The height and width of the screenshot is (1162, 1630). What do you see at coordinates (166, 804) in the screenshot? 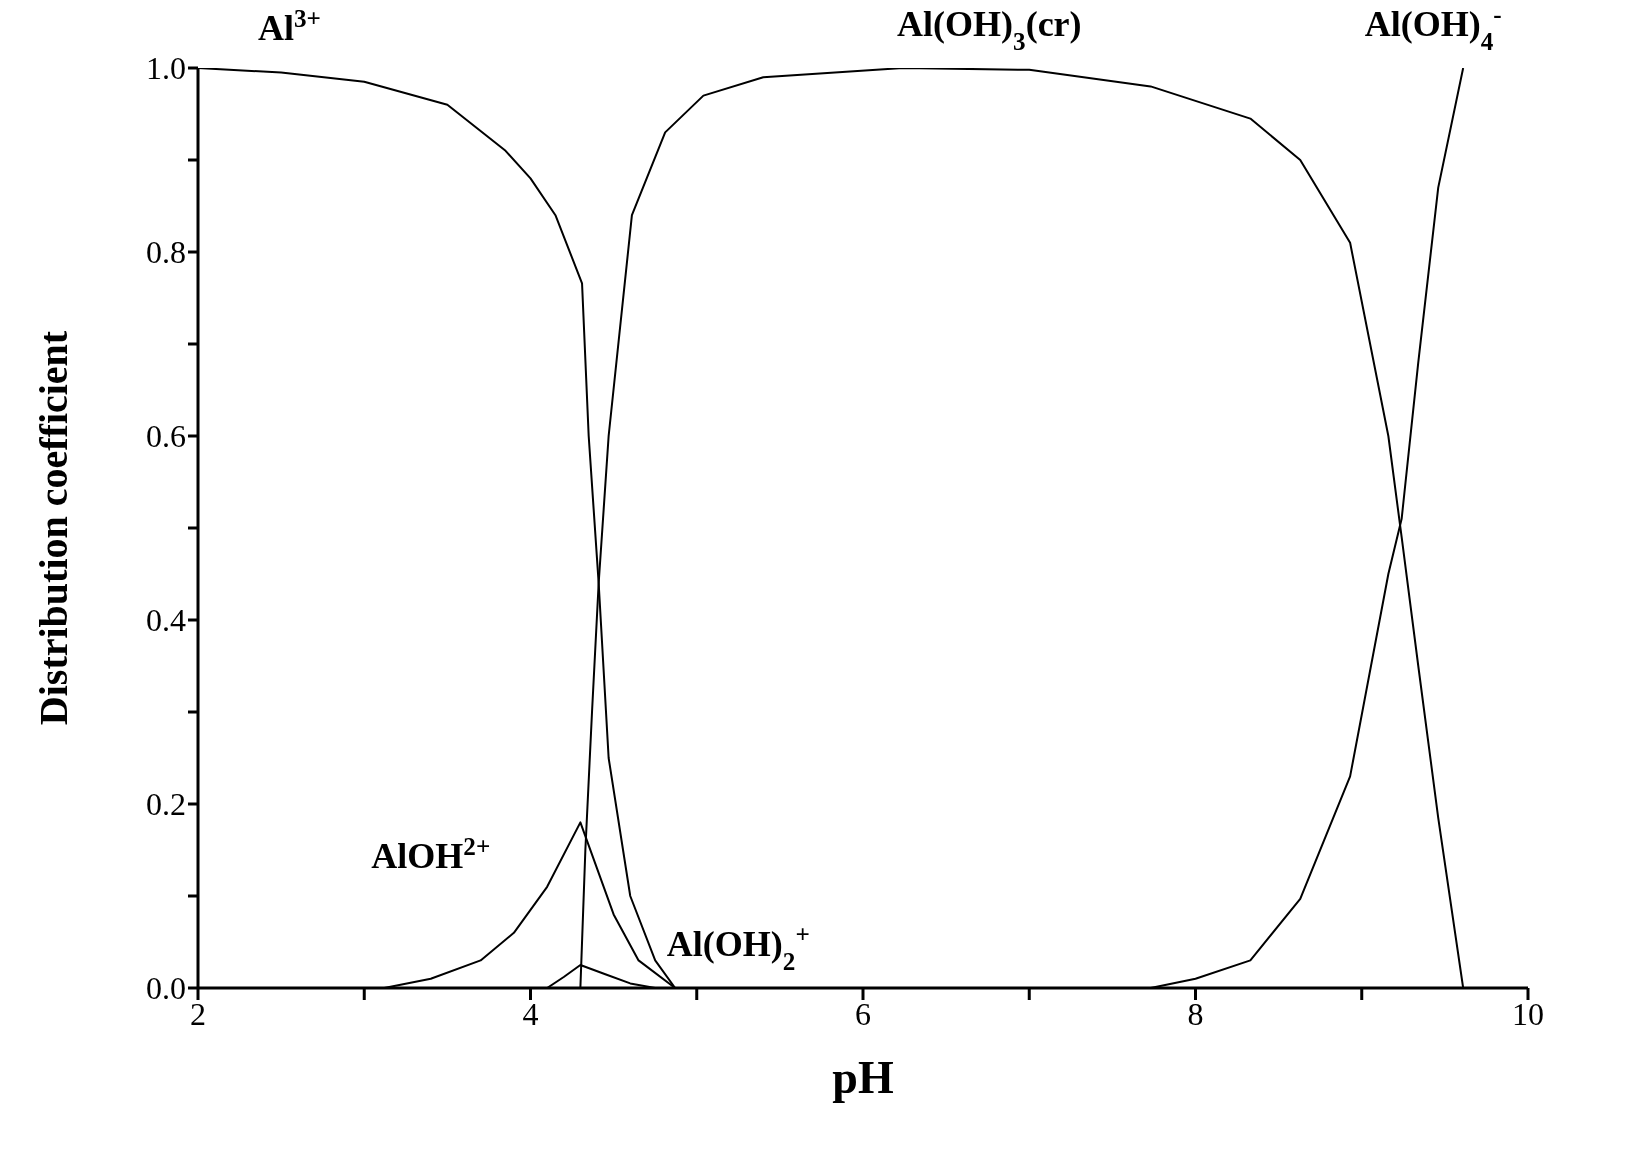
I see `y-tick-label: 0.2` at bounding box center [166, 804].